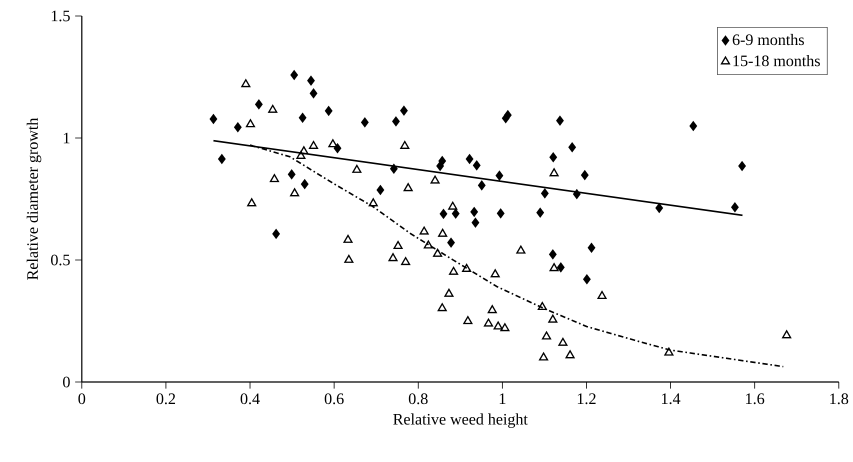 The width and height of the screenshot is (853, 462). Describe the element at coordinates (839, 398) in the screenshot. I see `x-tick-label: 1.8` at that location.